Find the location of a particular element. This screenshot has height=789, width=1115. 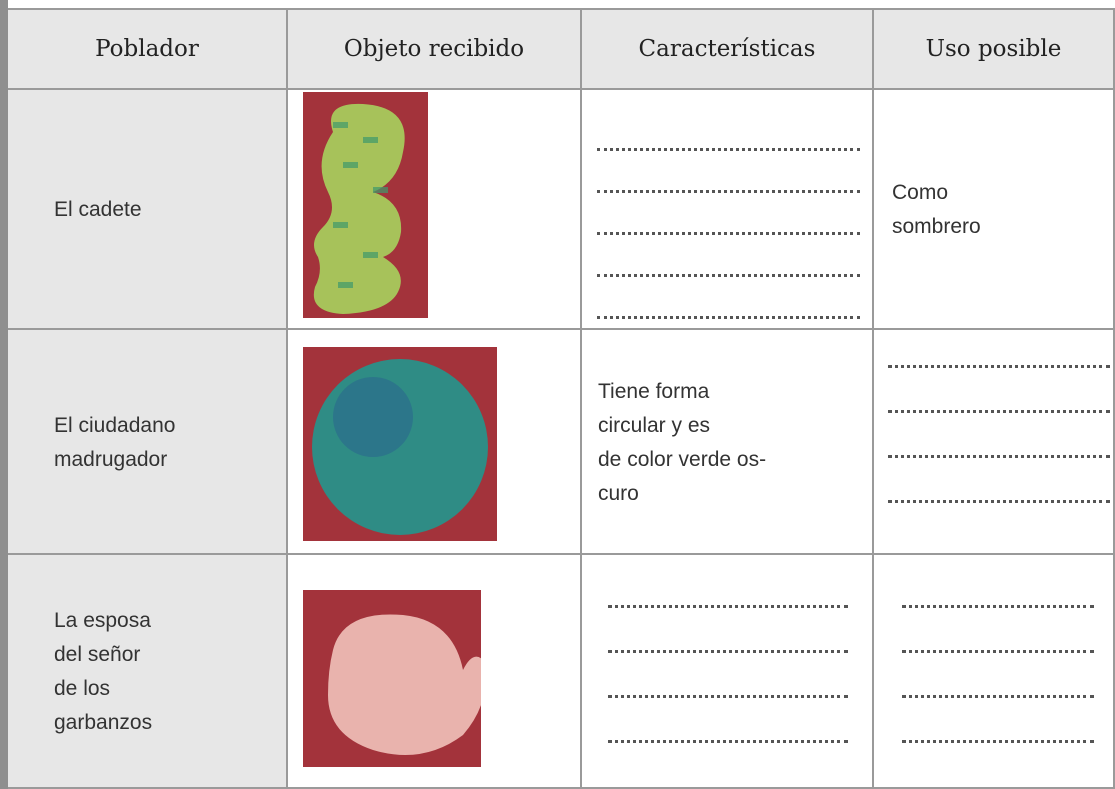

poblador-line: de los is located at coordinates (82, 688).